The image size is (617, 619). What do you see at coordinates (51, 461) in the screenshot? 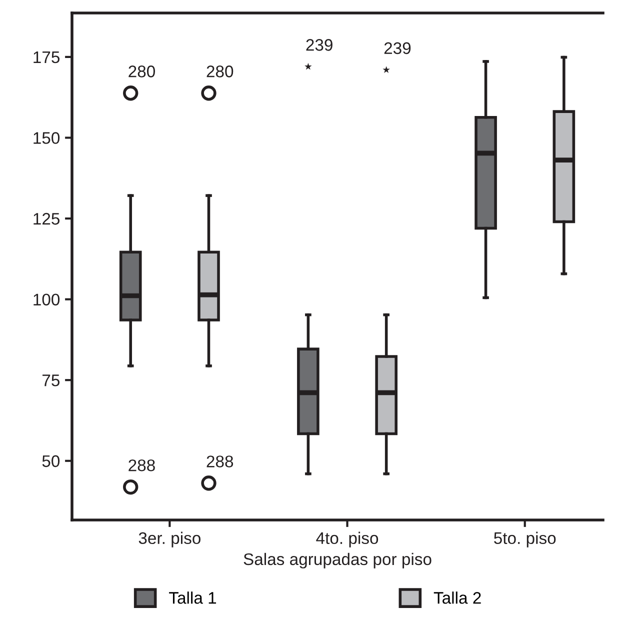
I see `y-tick-label: 50` at bounding box center [51, 461].